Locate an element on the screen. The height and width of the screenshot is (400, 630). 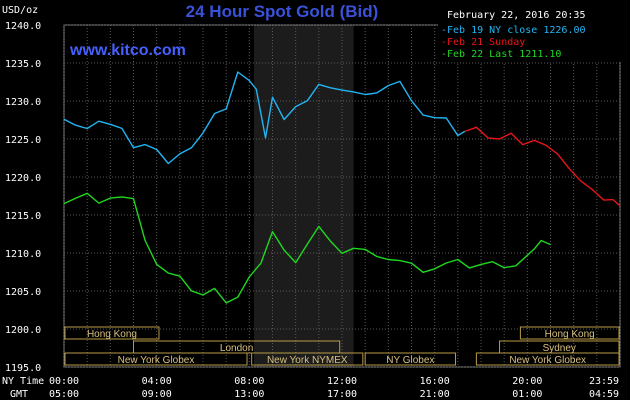
site-watermark: www.kitco.com is located at coordinates (127, 50).